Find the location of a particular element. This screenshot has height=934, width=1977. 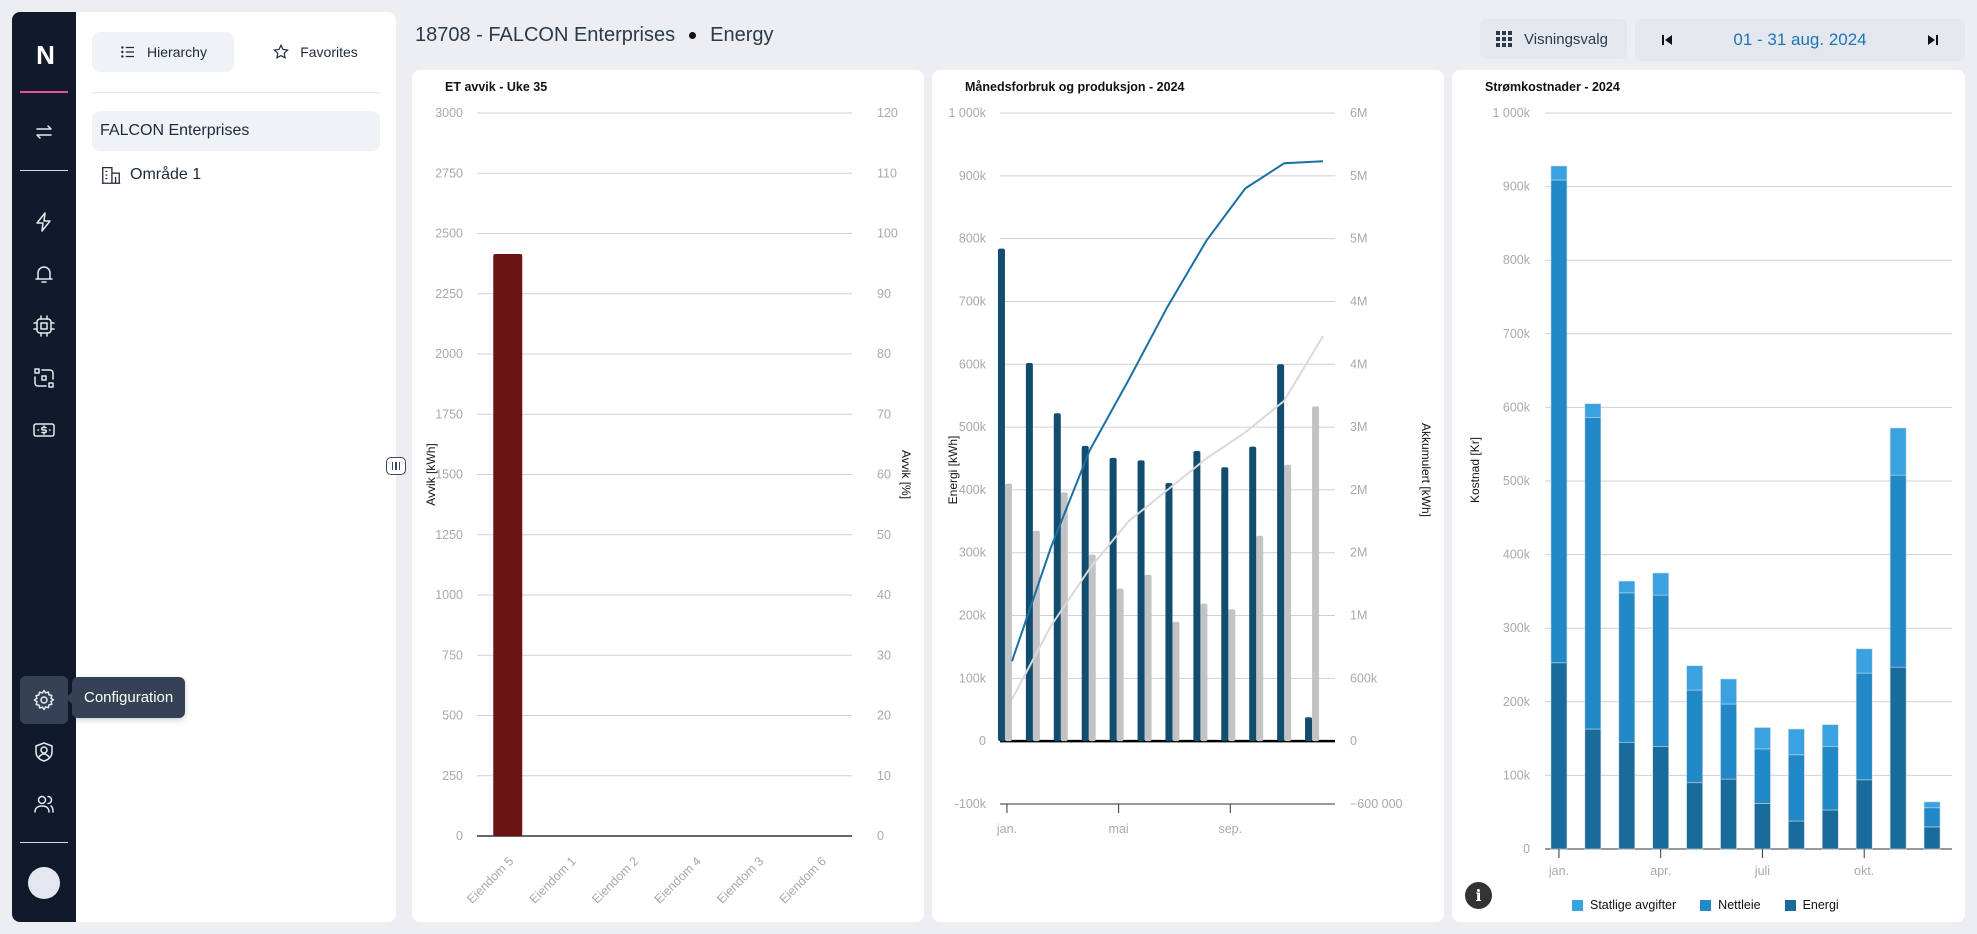

rail-item-costs is located at coordinates (44, 430).